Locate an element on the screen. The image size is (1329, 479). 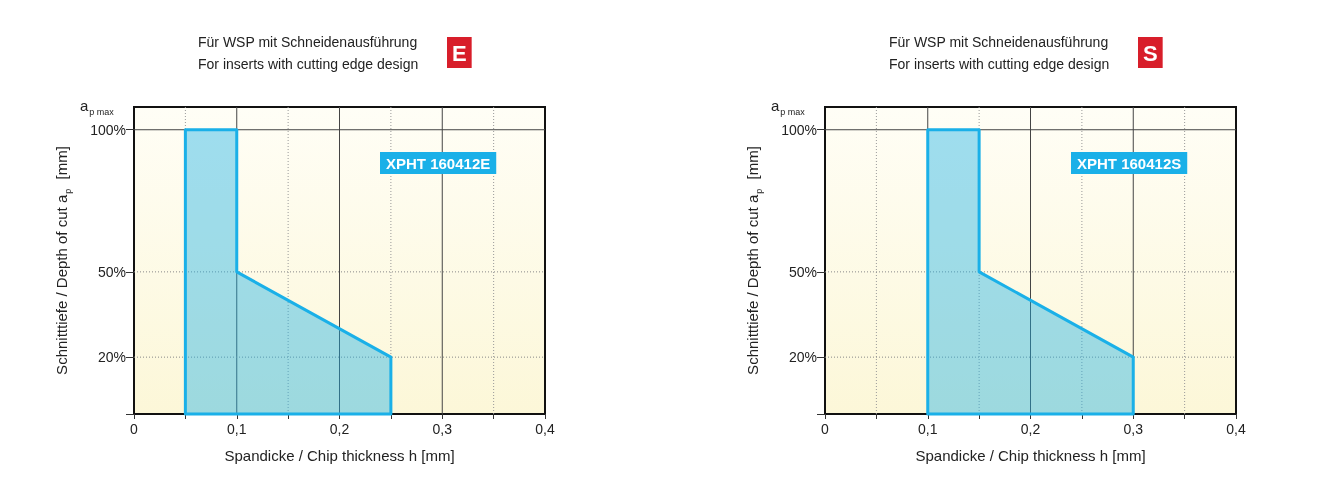
annotation: XPHT 160412E is located at coordinates (438, 163).